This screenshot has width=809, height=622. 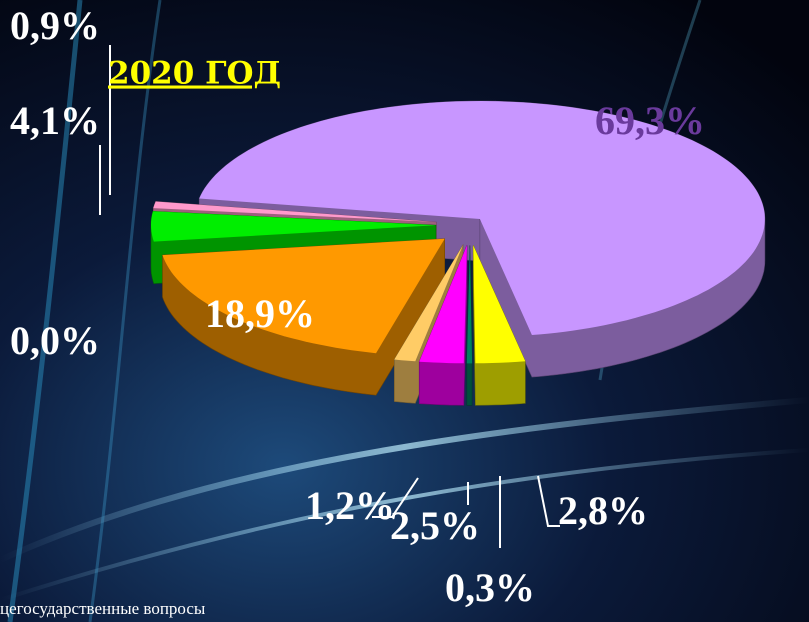 What do you see at coordinates (650, 120) in the screenshot?
I see `data-label: 69,3%` at bounding box center [650, 120].